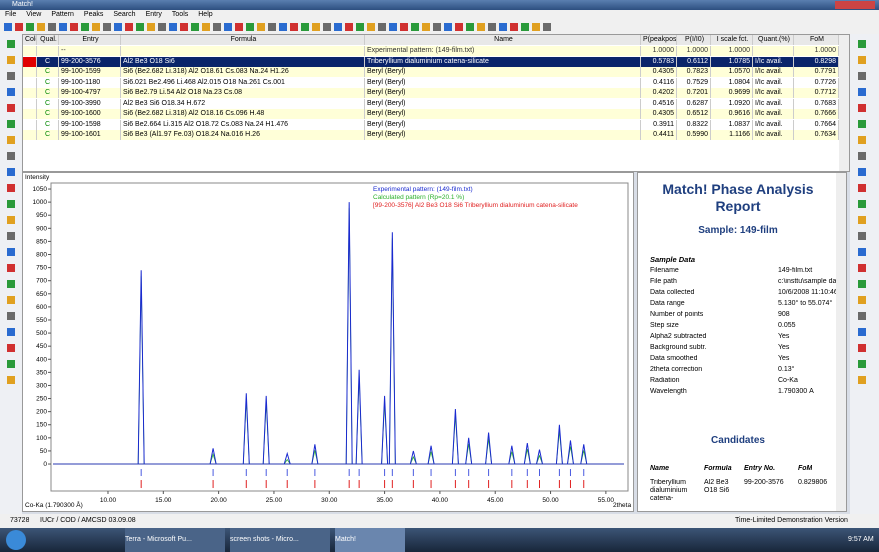  What do you see at coordinates (816, 114) in the screenshot?
I see `table-cell: 0.7666` at bounding box center [816, 114].